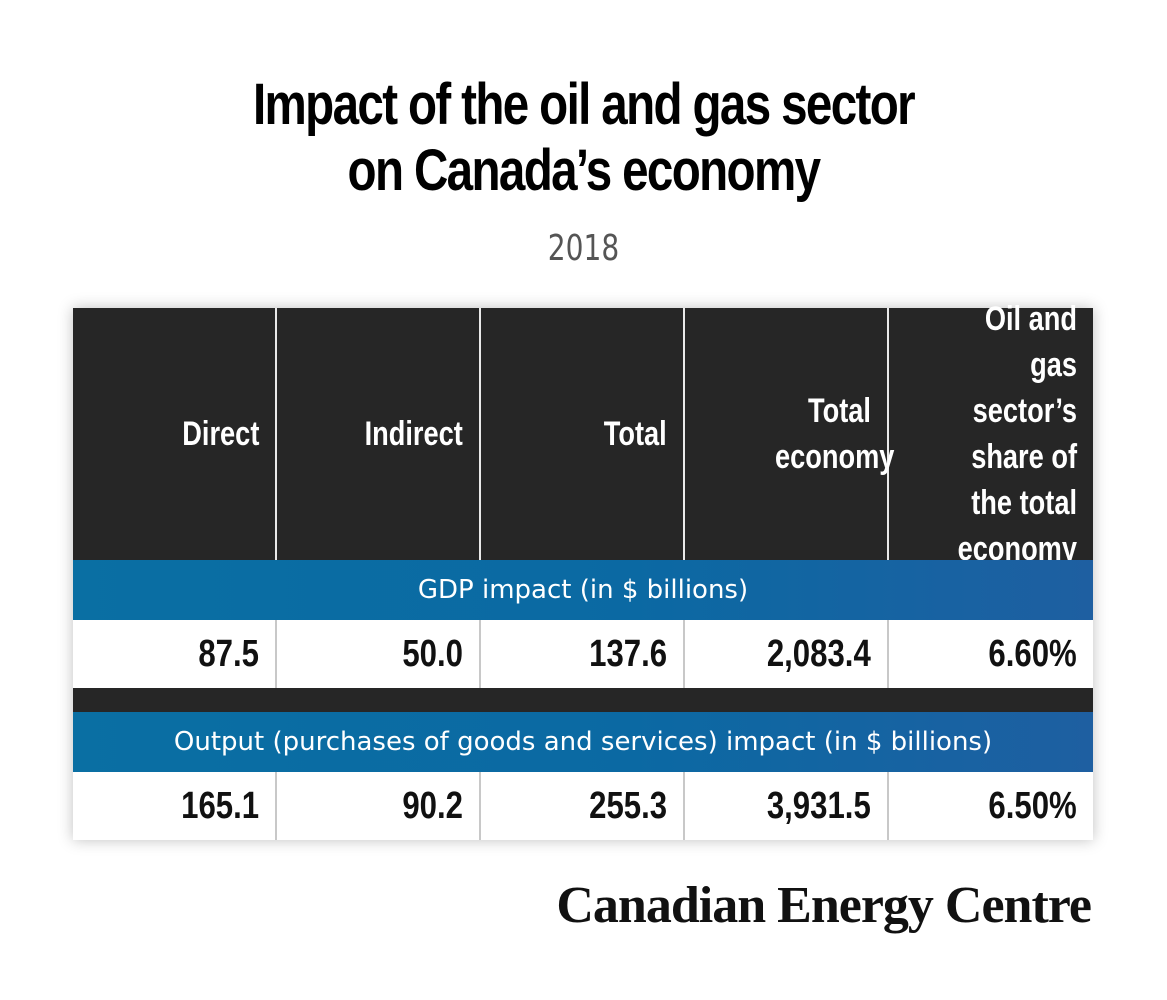 This screenshot has width=1167, height=1000. What do you see at coordinates (220, 434) in the screenshot?
I see `column-header-direct-label: Direct` at bounding box center [220, 434].